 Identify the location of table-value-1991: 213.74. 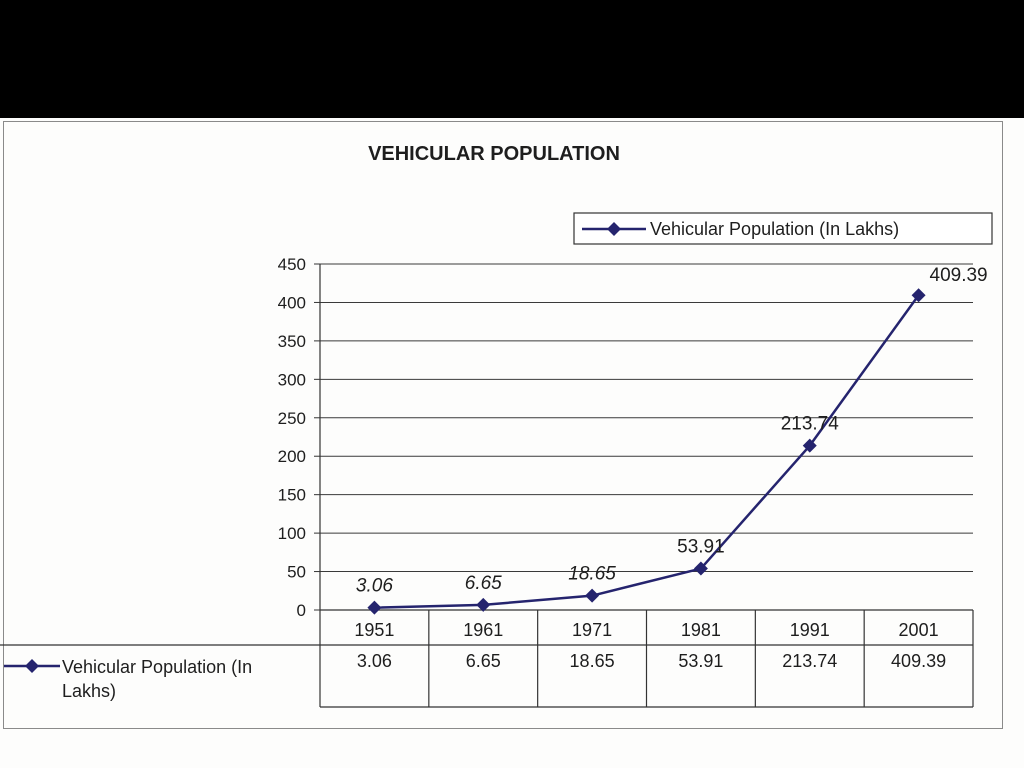
(809, 661).